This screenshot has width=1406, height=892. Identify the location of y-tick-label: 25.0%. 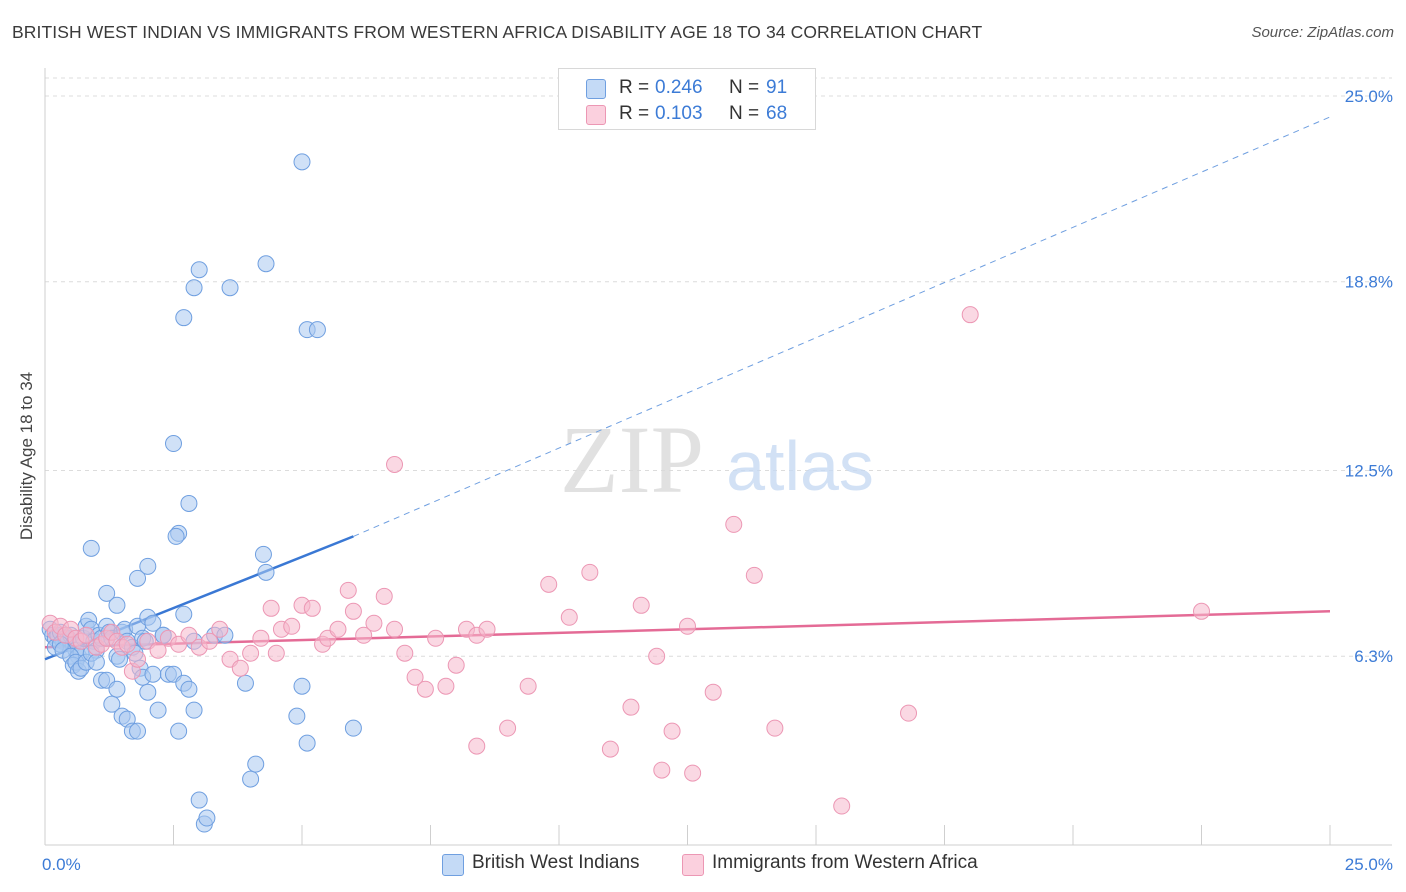
(1369, 96).